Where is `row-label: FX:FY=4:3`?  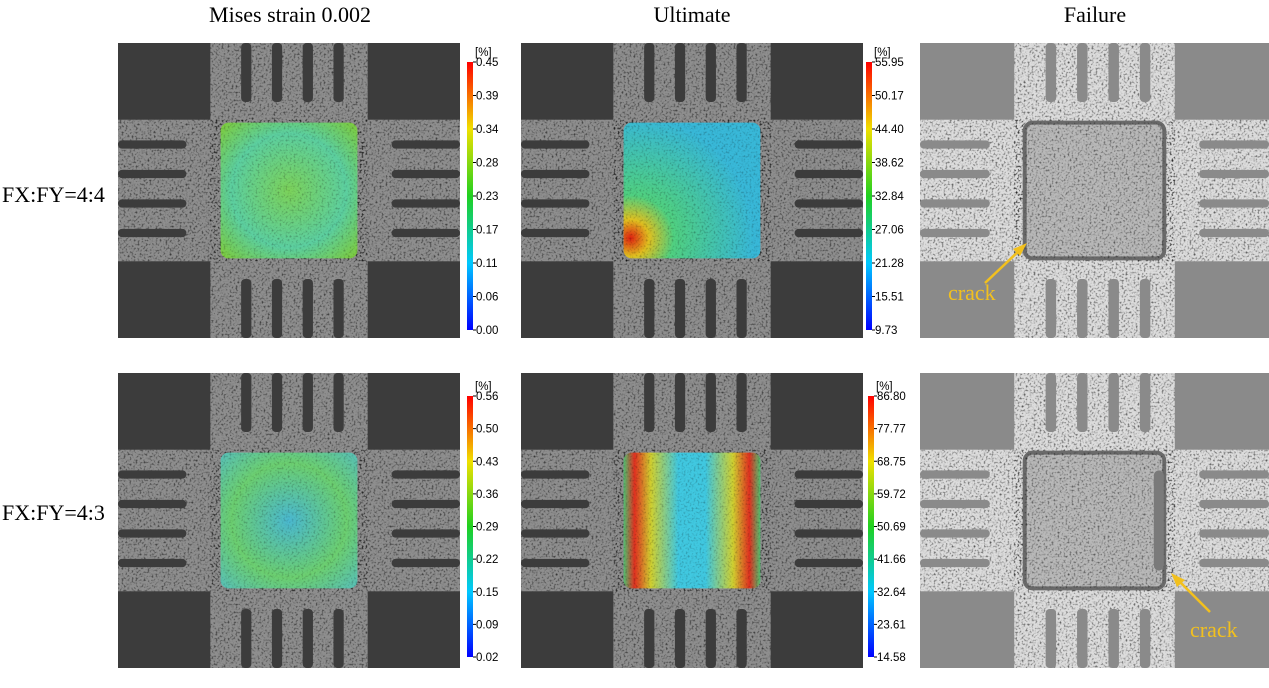
row-label: FX:FY=4:3 is located at coordinates (53, 512).